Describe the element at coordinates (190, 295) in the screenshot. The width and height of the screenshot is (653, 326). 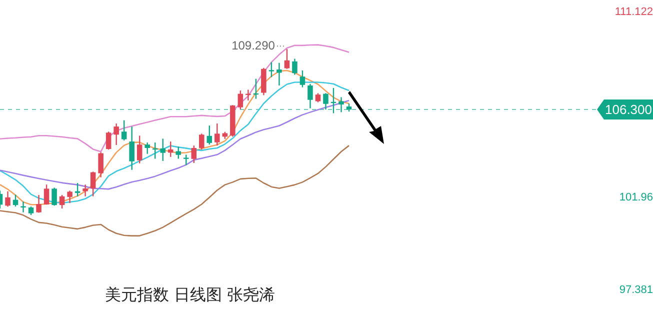
I see `text: 美元指数 日线图 张尧浠` at that location.